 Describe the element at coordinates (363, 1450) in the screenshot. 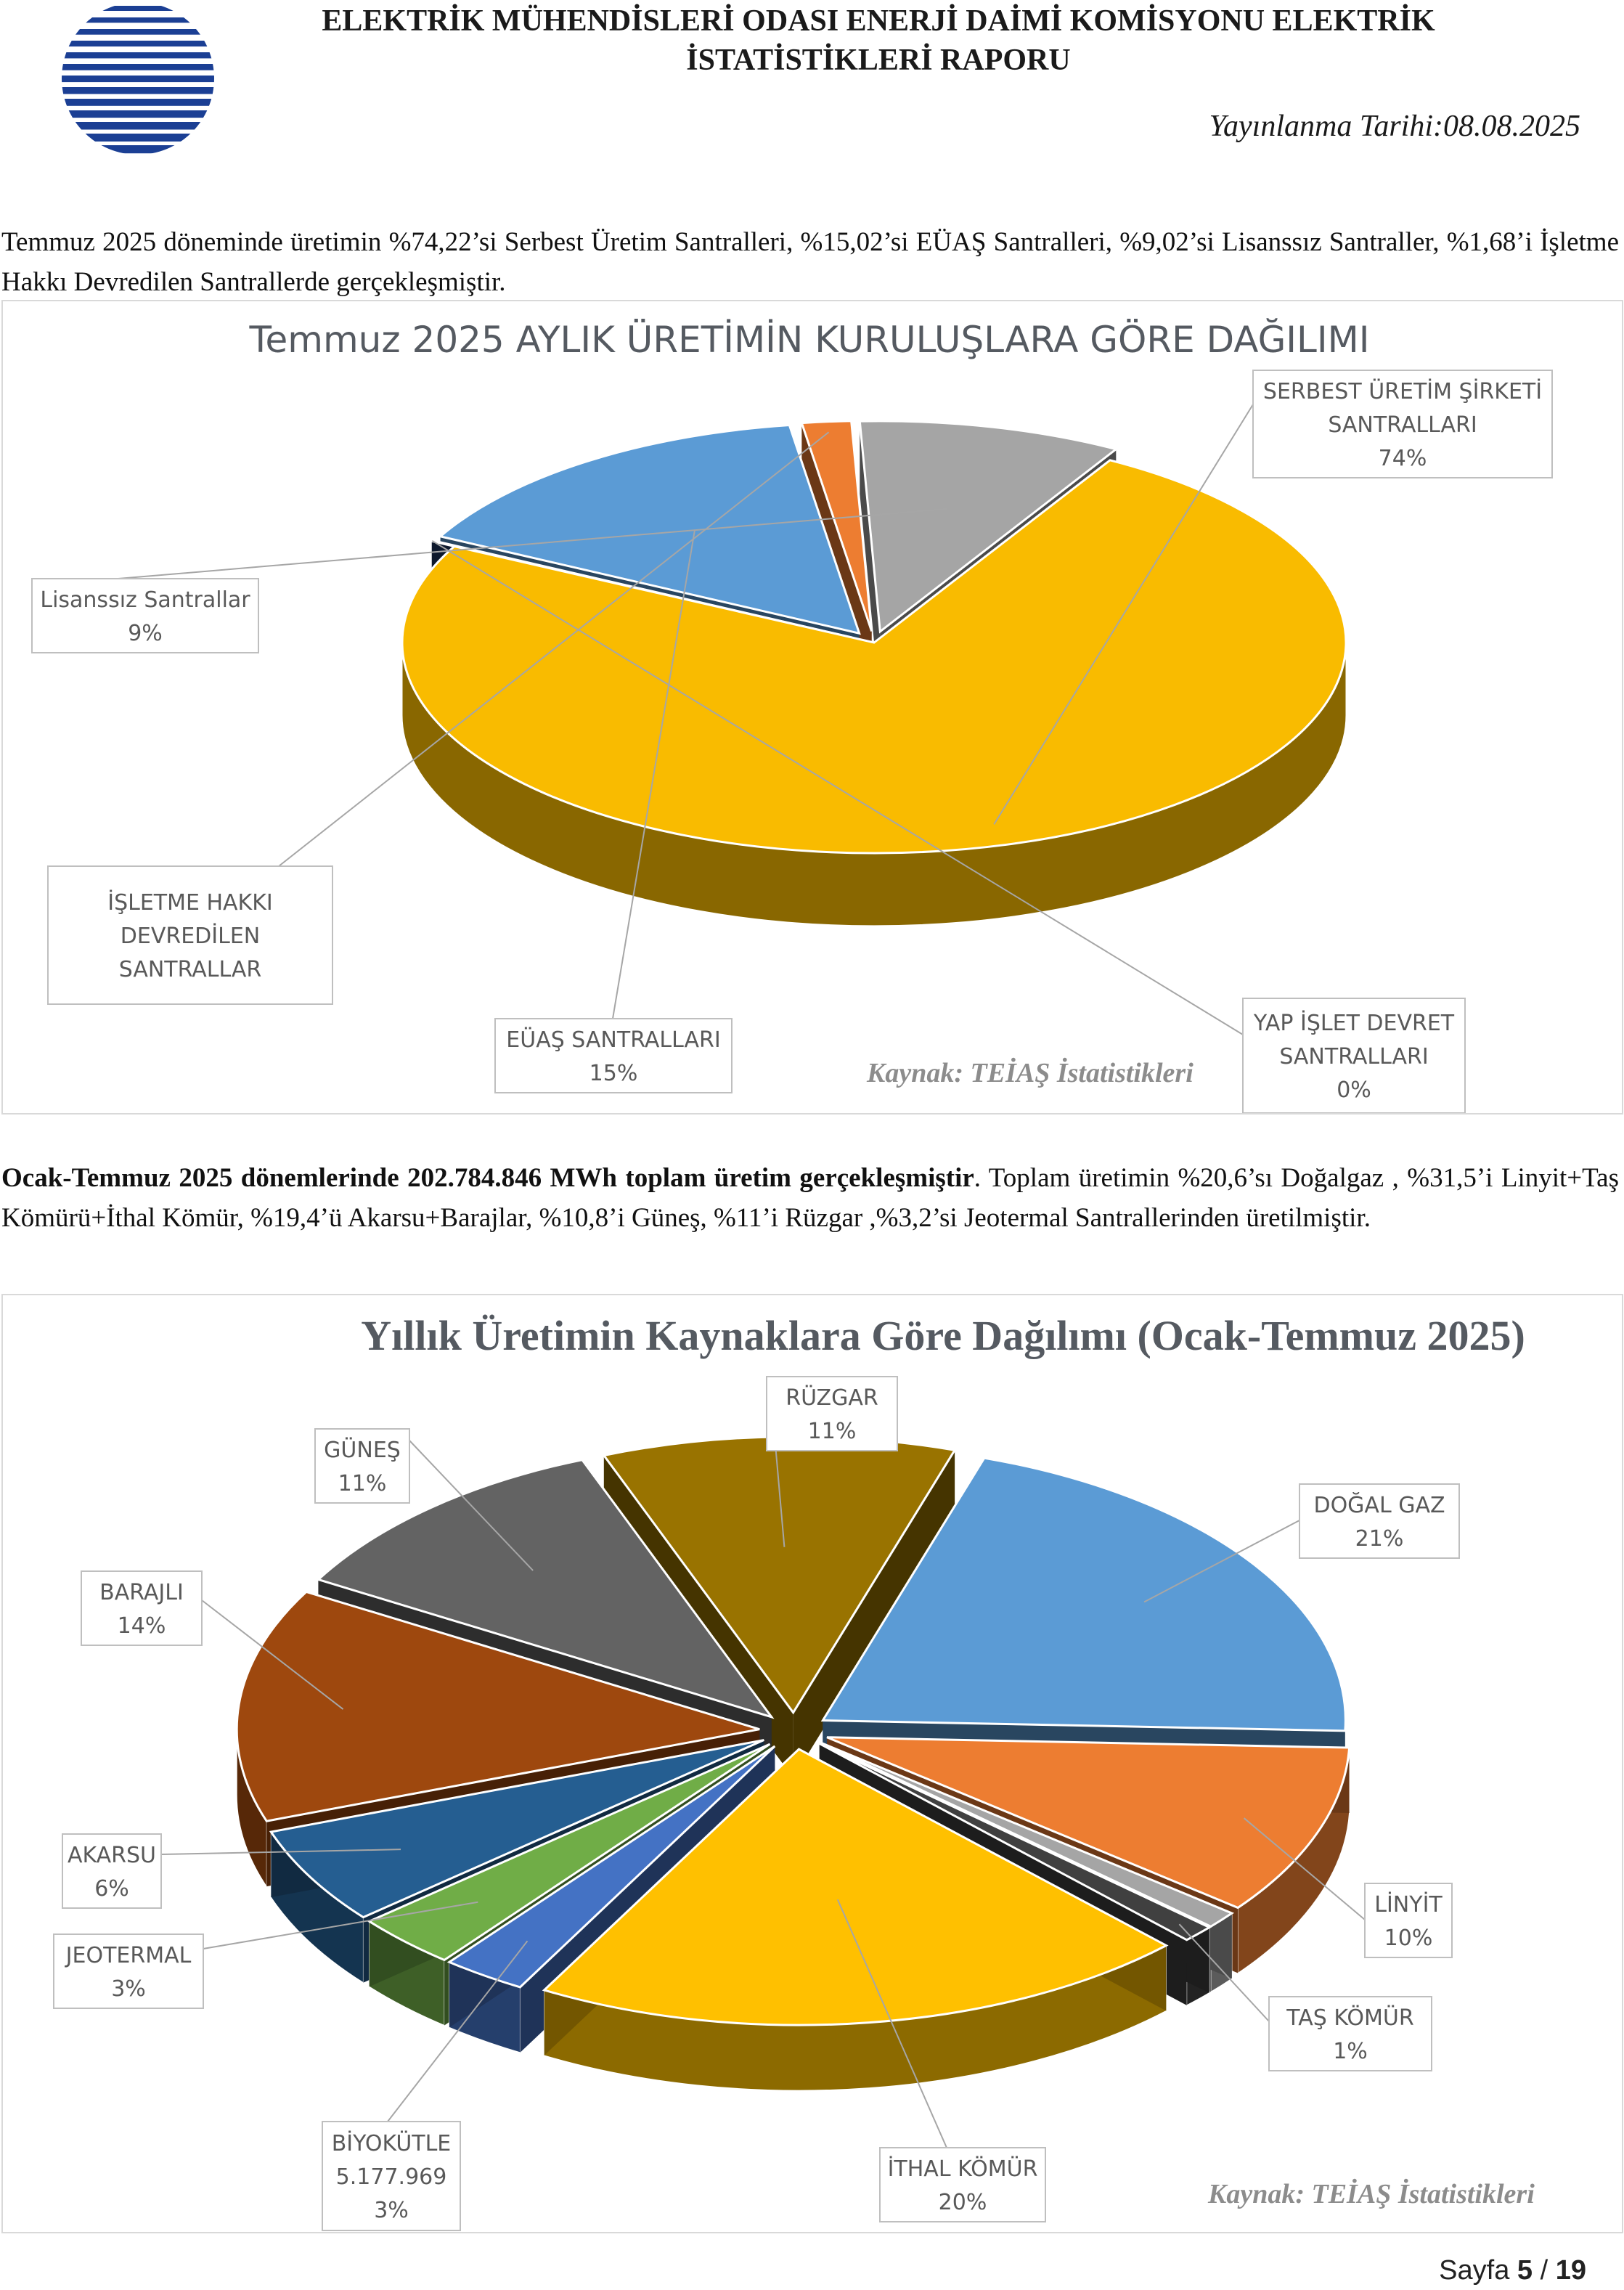

I see `label-text-1-9-0: GÜNEŞ` at that location.